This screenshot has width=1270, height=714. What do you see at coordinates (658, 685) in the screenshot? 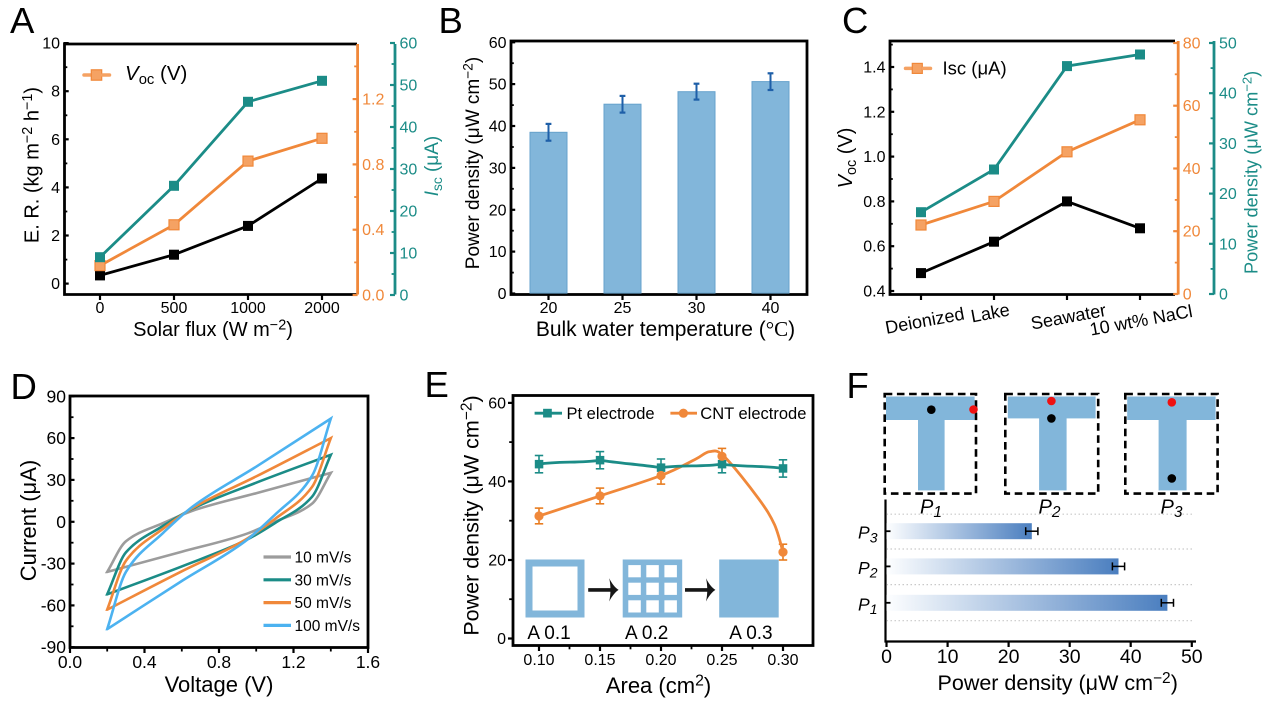
I see `svg-text: Area (cm2​)` at bounding box center [658, 685].